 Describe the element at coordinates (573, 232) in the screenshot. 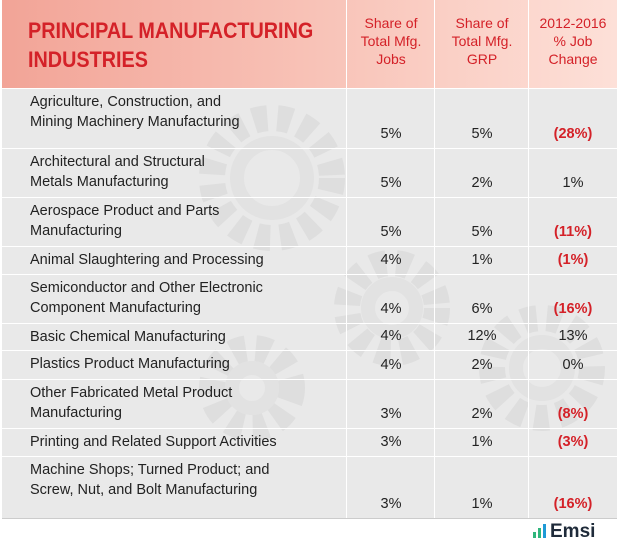

I see `value-cell: (11%)` at that location.